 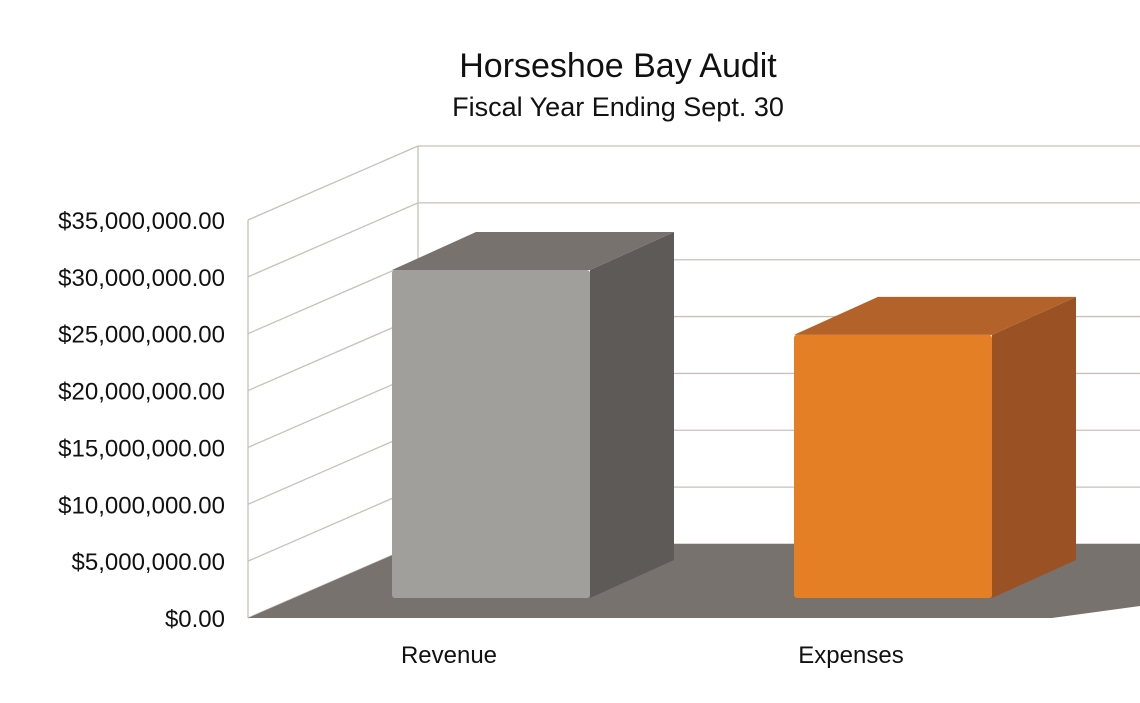 I want to click on x-category-label: Expenses, so click(x=850, y=655).